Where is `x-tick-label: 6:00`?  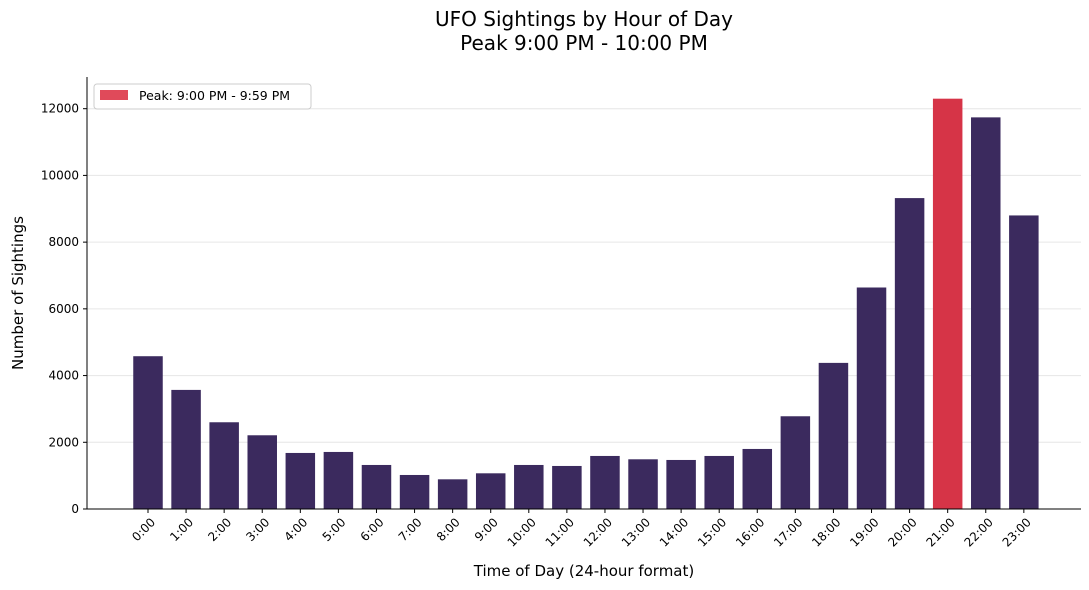
x-tick-label: 6:00 is located at coordinates (372, 529).